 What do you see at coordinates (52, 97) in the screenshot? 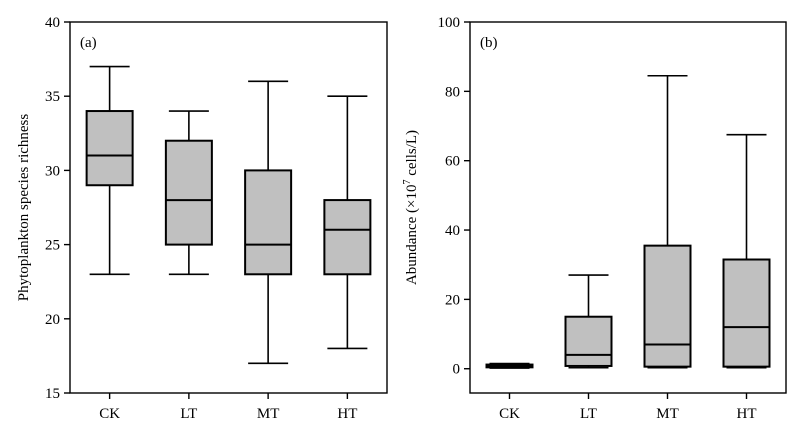
I see `y-tick-label: 35` at bounding box center [52, 97].